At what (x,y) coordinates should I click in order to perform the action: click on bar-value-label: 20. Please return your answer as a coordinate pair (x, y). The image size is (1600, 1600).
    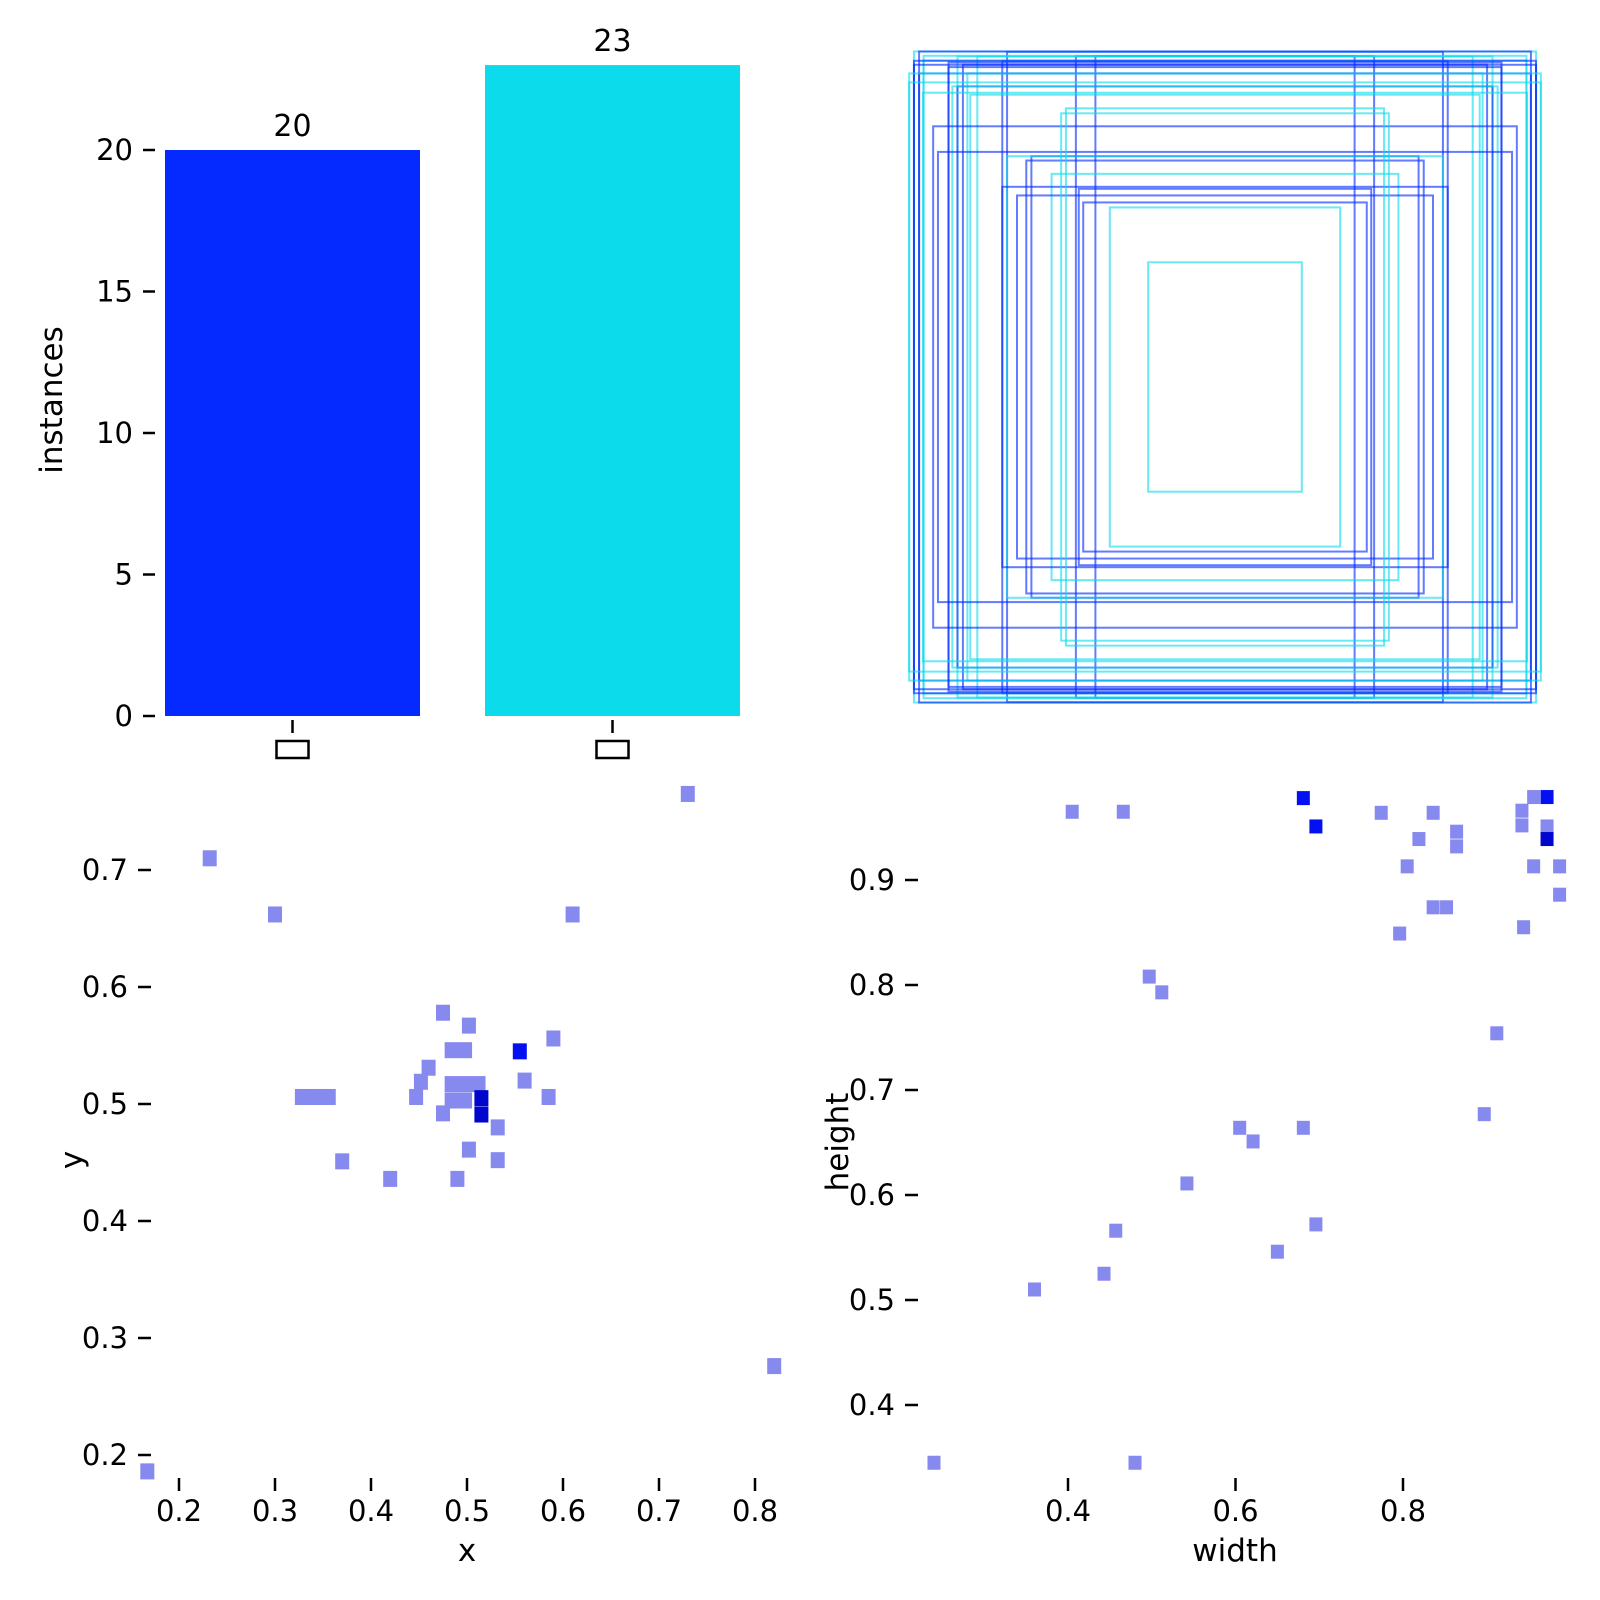
    Looking at the image, I should click on (292, 126).